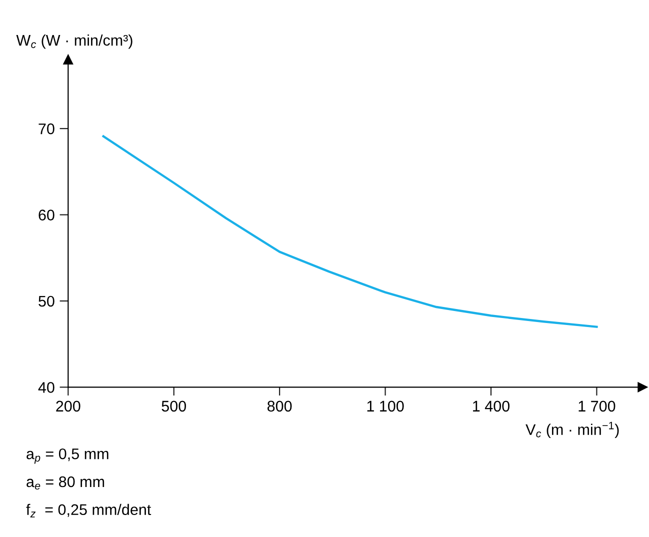 The width and height of the screenshot is (649, 537). I want to click on y-tick-label: 70, so click(46, 128).